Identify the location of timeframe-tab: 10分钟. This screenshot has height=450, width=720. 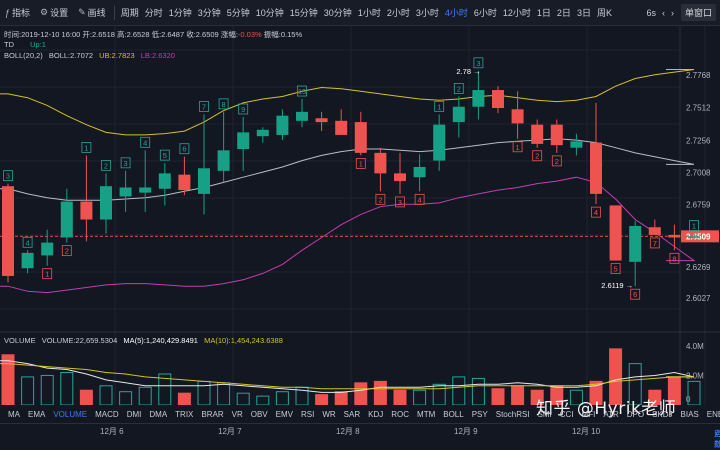
(269, 12).